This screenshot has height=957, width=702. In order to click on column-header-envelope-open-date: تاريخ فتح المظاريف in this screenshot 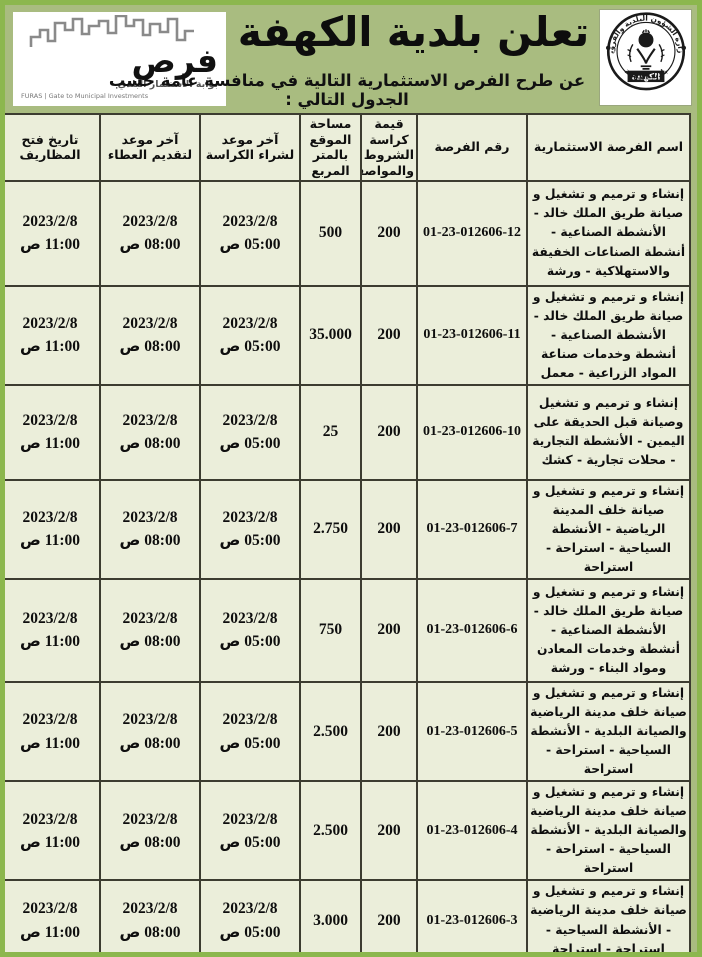, I will do `click(53, 147)`.